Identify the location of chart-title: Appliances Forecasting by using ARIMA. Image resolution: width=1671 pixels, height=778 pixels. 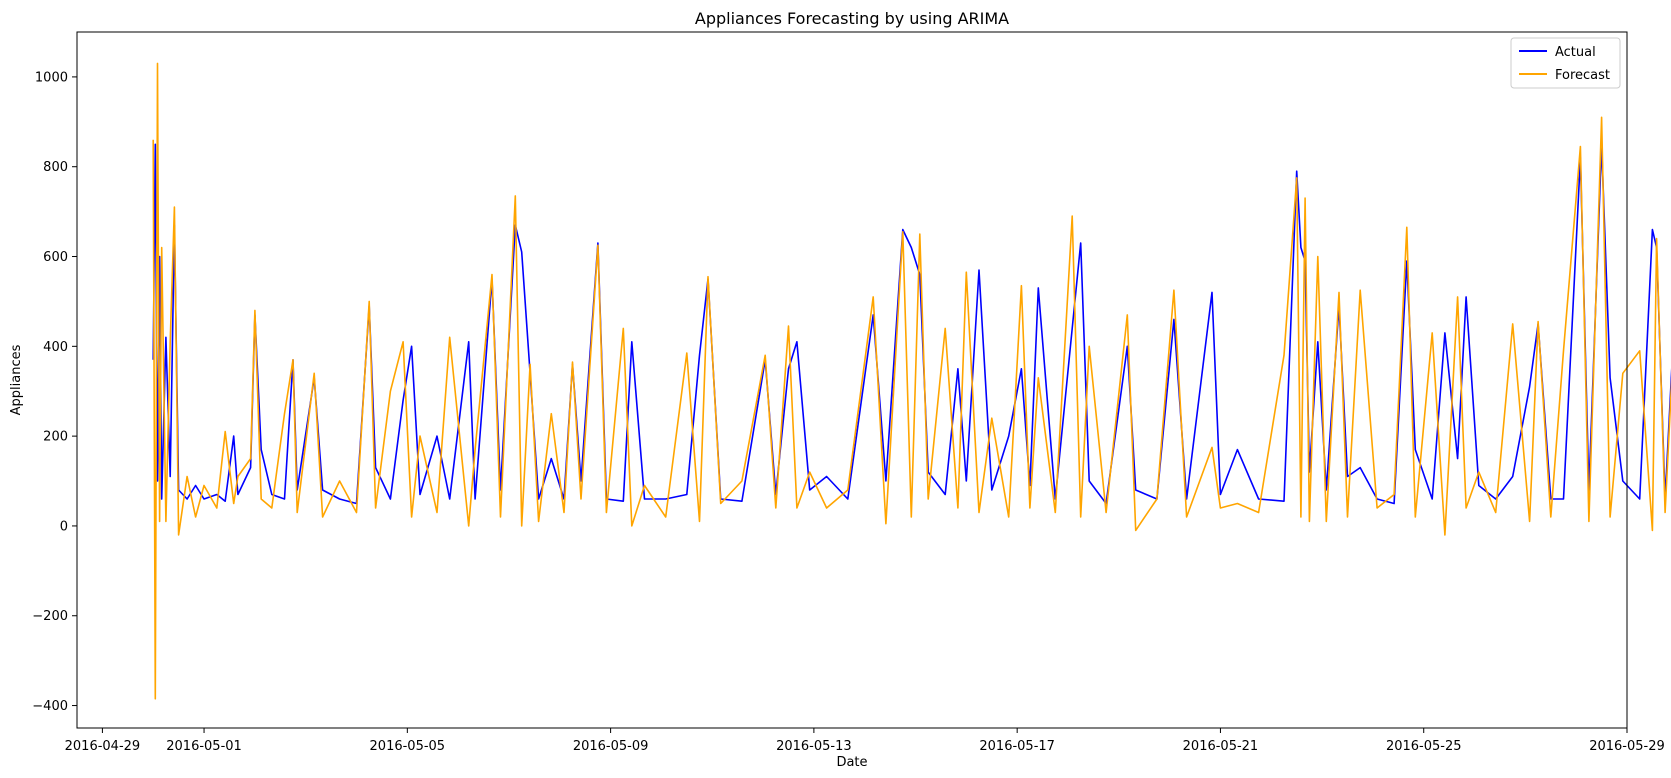
(852, 18).